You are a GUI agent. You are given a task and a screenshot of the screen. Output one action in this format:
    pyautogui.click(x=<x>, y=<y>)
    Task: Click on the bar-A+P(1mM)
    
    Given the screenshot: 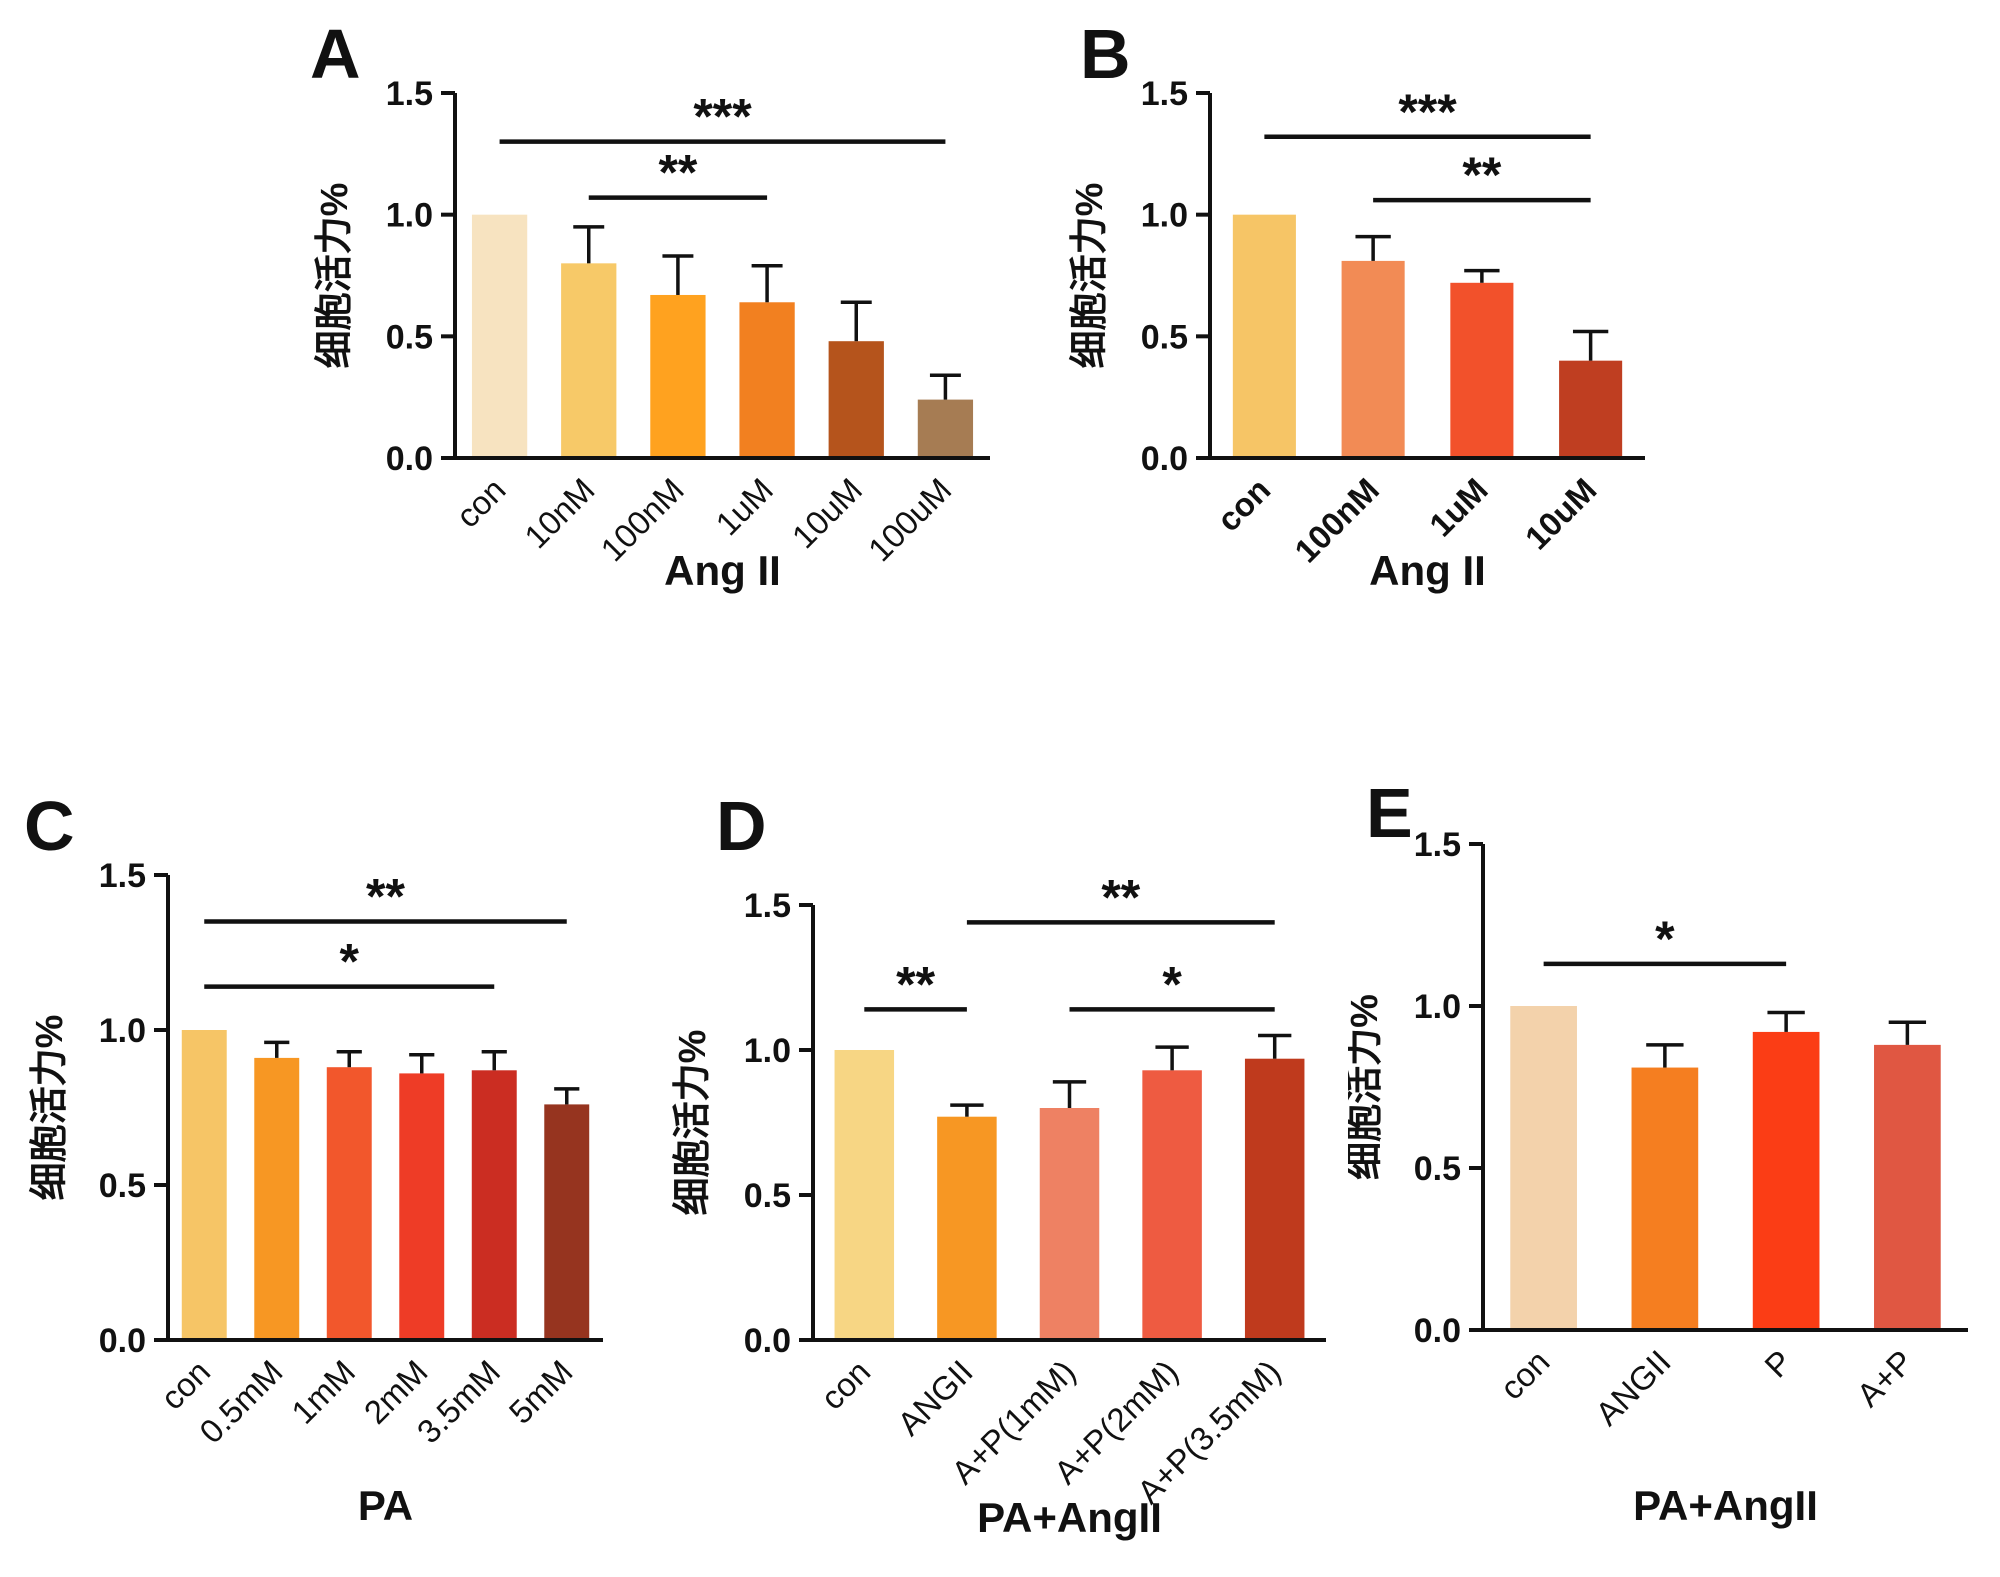 What is the action you would take?
    pyautogui.click(x=1069, y=1224)
    